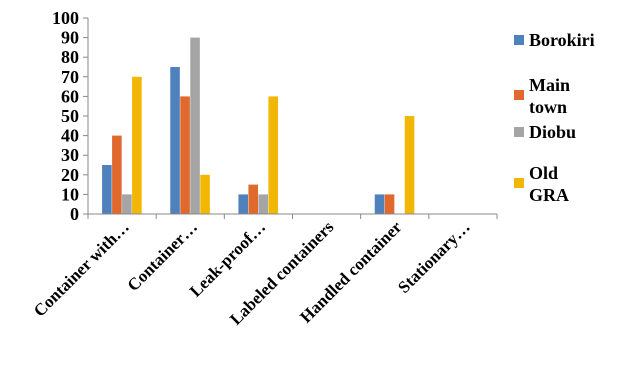 This screenshot has width=626, height=385. What do you see at coordinates (562, 40) in the screenshot?
I see `legend-label: Borokiri` at bounding box center [562, 40].